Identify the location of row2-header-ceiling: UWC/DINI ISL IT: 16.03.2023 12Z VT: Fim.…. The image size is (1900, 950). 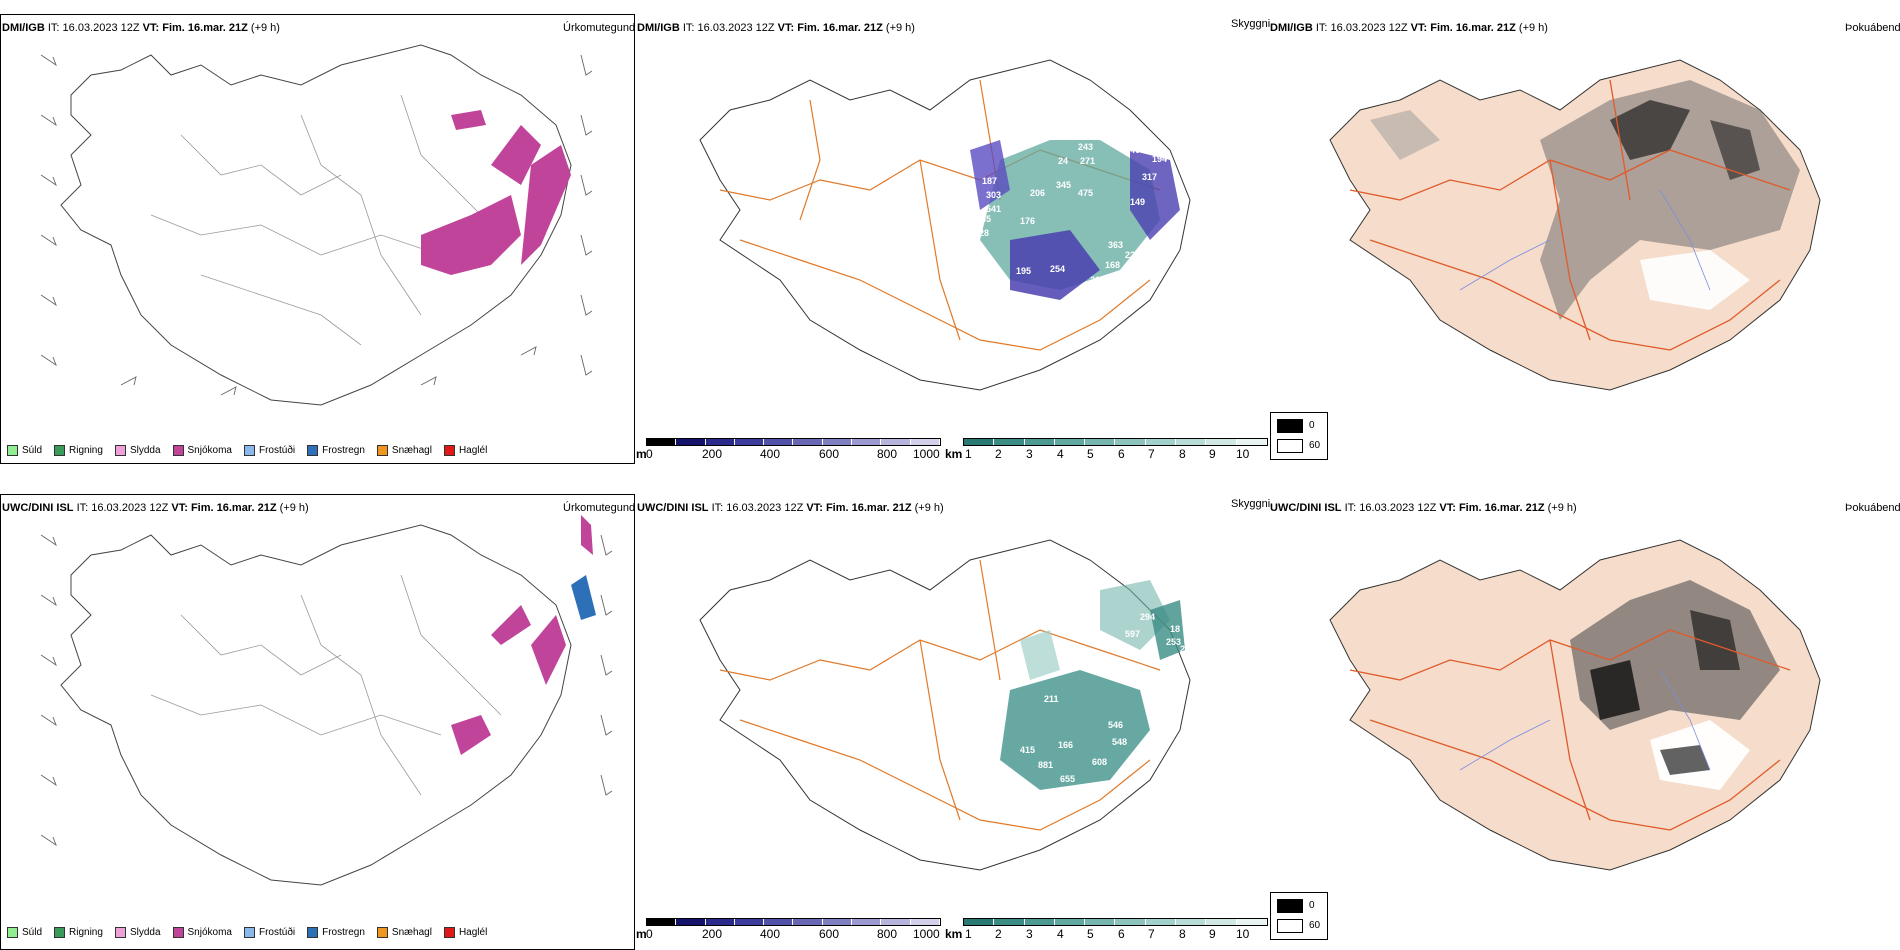
(790, 508).